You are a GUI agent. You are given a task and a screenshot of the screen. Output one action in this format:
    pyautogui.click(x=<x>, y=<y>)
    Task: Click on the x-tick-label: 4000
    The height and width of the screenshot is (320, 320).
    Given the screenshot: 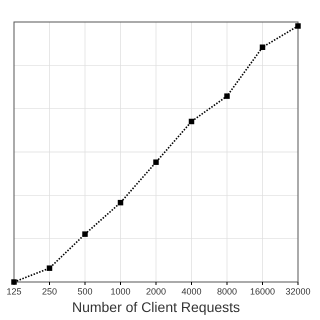 What is the action you would take?
    pyautogui.click(x=191, y=291)
    